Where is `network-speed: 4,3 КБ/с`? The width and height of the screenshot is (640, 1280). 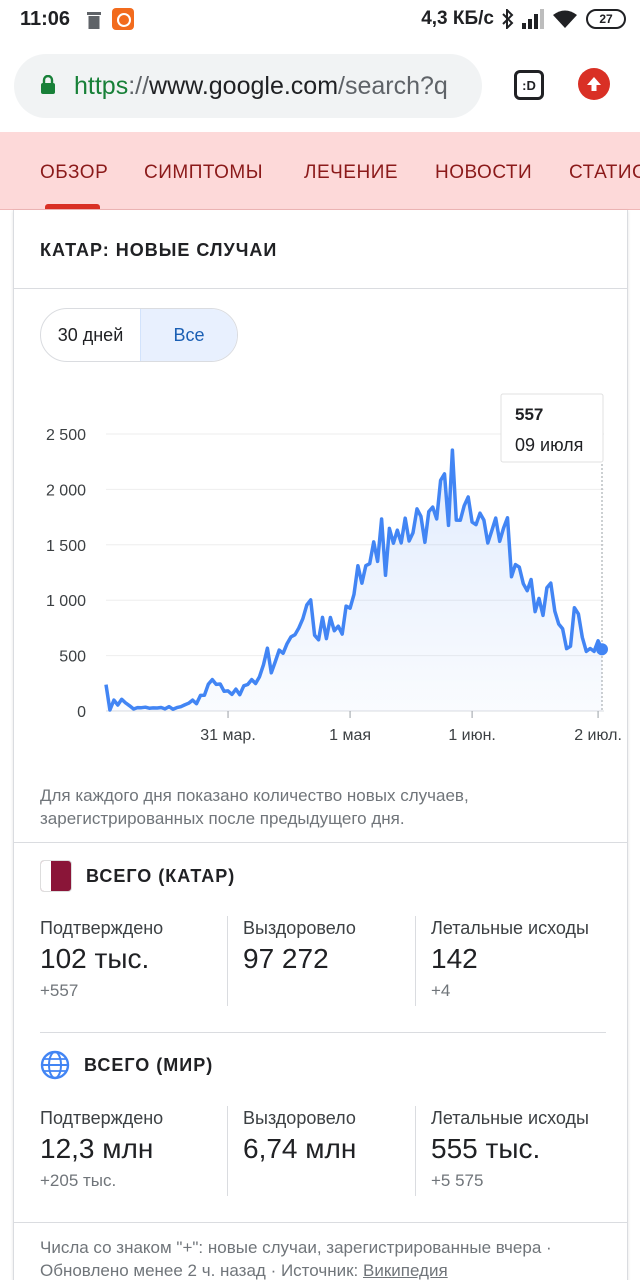
network-speed: 4,3 КБ/с is located at coordinates (457, 18).